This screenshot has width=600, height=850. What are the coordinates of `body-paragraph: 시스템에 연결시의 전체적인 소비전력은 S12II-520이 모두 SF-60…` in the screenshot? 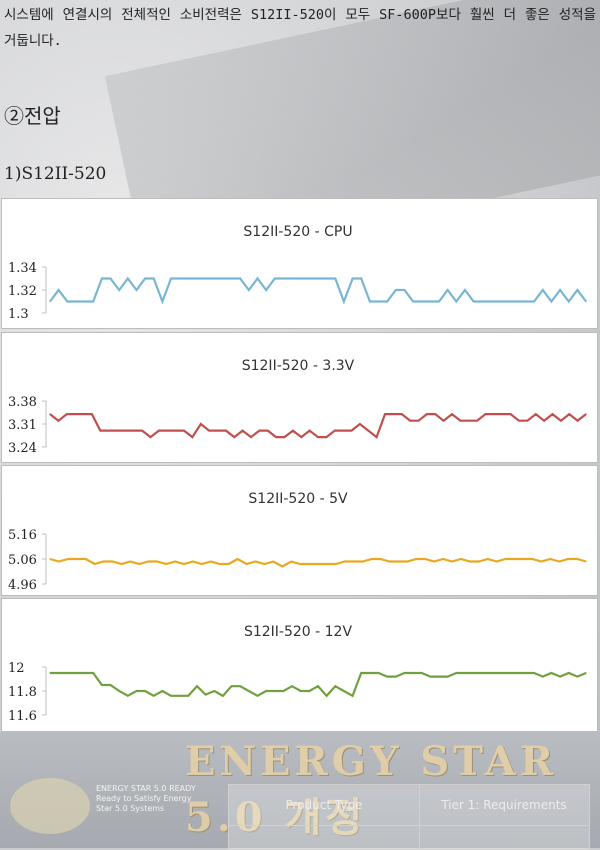 It's located at (300, 28).